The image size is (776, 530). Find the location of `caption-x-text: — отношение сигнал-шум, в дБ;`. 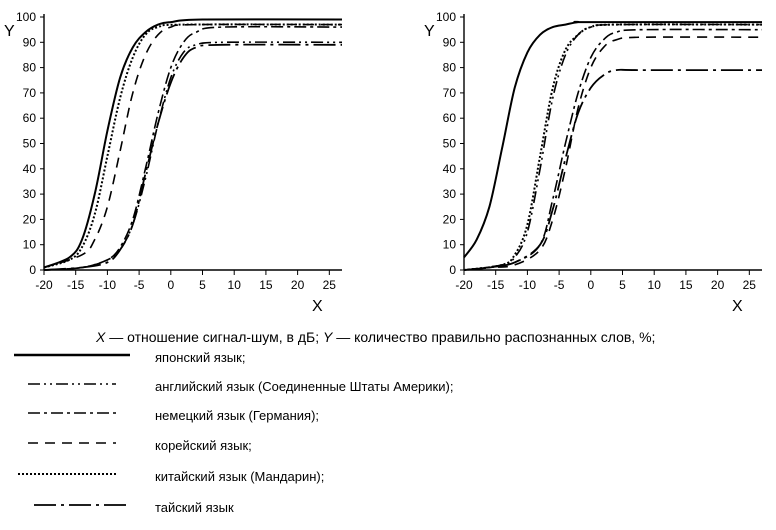

caption-x-text: — отношение сигнал-шум, в дБ; is located at coordinates (214, 337).